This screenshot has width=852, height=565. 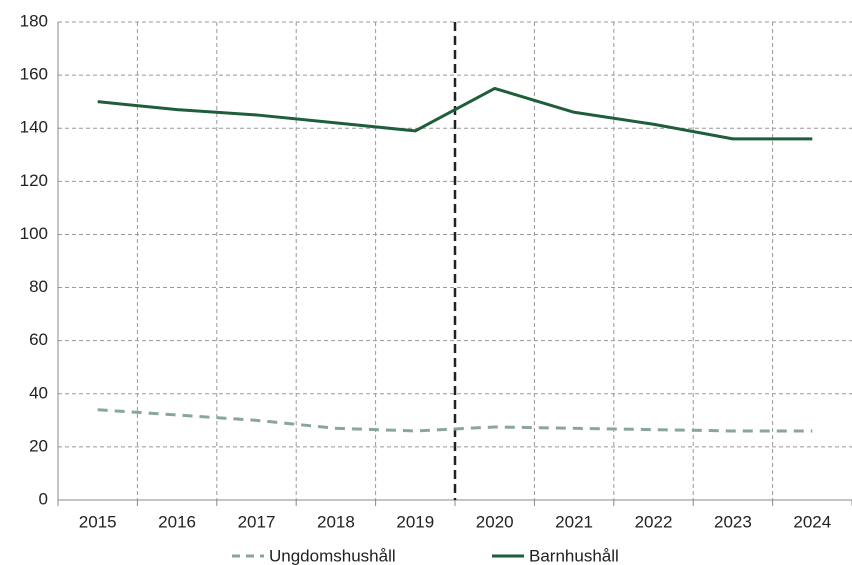 I want to click on x-tick-label: 2015, so click(x=98, y=521).